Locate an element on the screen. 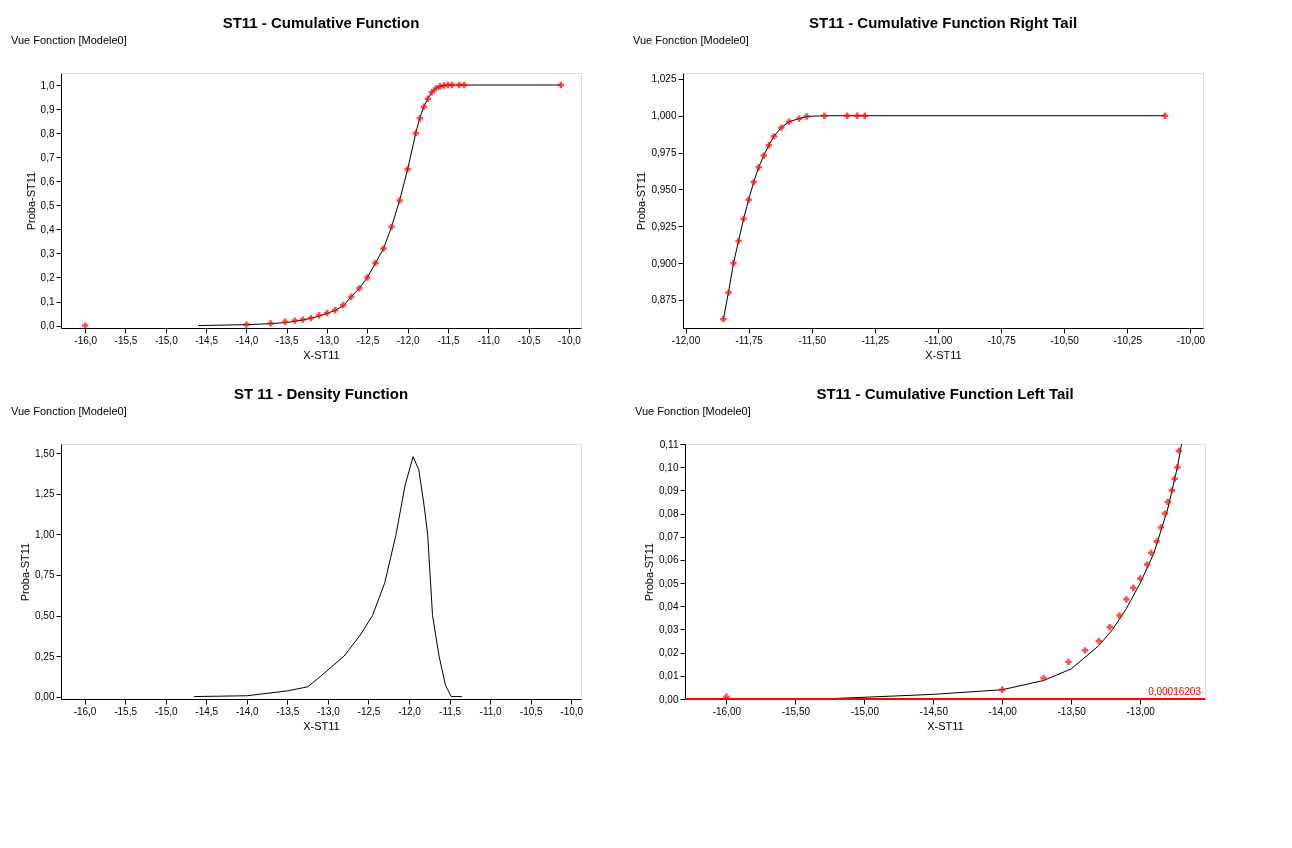 This screenshot has height=848, width=1292. y-tick-label: 0,08 is located at coordinates (669, 514).